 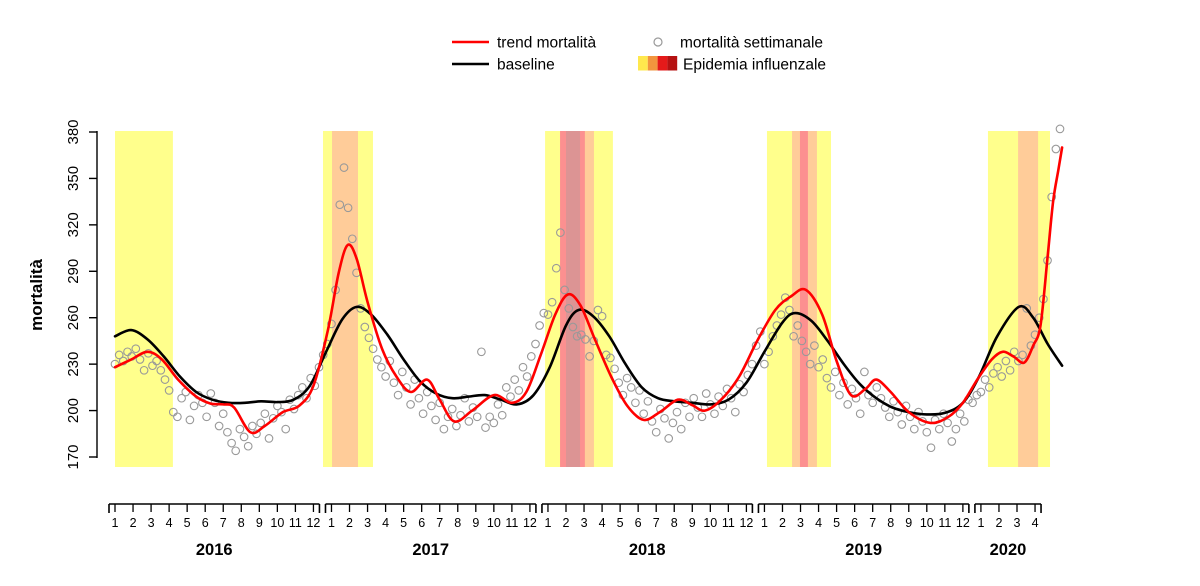 What do you see at coordinates (73, 224) in the screenshot?
I see `y-tick-label: 320` at bounding box center [73, 224].